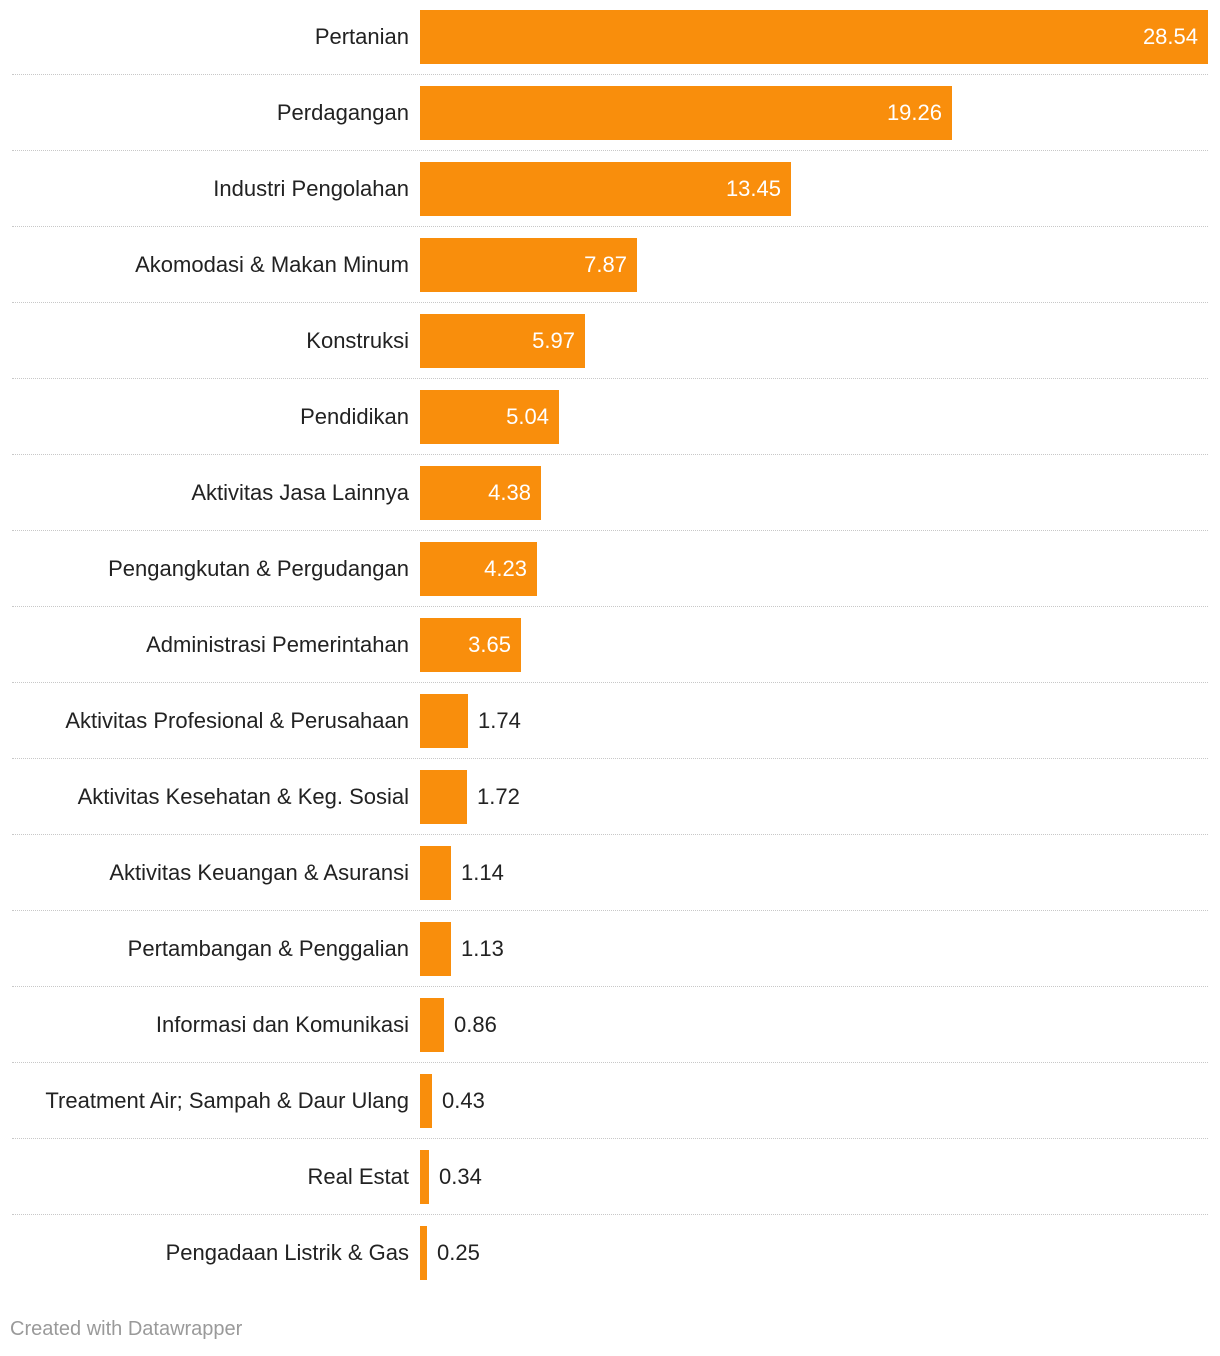 This screenshot has height=1356, width=1220. What do you see at coordinates (458, 1252) in the screenshot?
I see `value-label: 0.25` at bounding box center [458, 1252].